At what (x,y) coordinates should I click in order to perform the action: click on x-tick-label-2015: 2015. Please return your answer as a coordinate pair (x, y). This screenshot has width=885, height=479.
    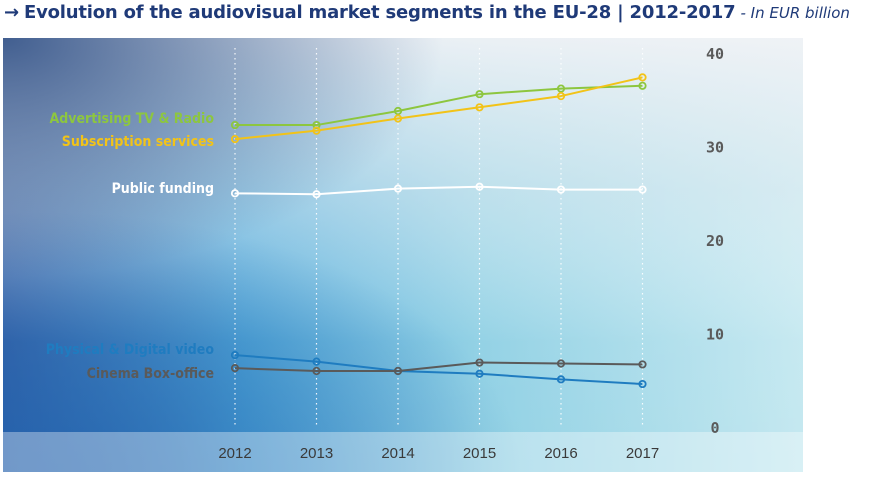
    Looking at the image, I should click on (479, 453).